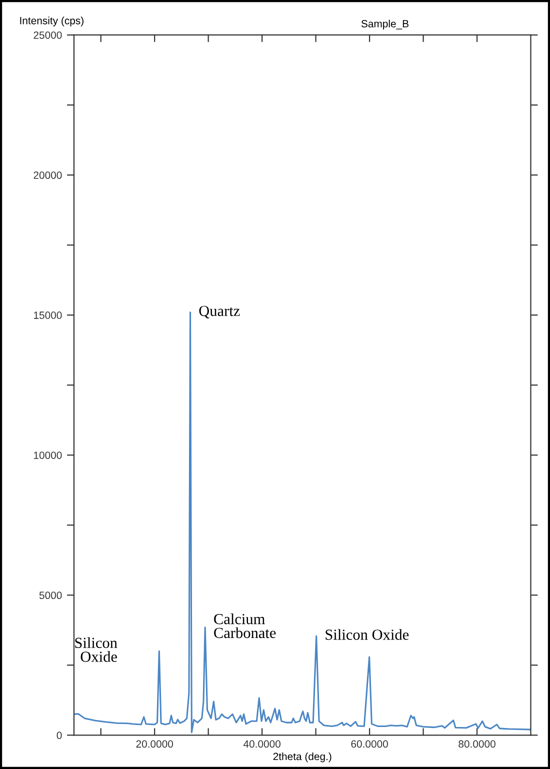 Image resolution: width=550 pixels, height=769 pixels. I want to click on y-tick-label: 20000, so click(48, 175).